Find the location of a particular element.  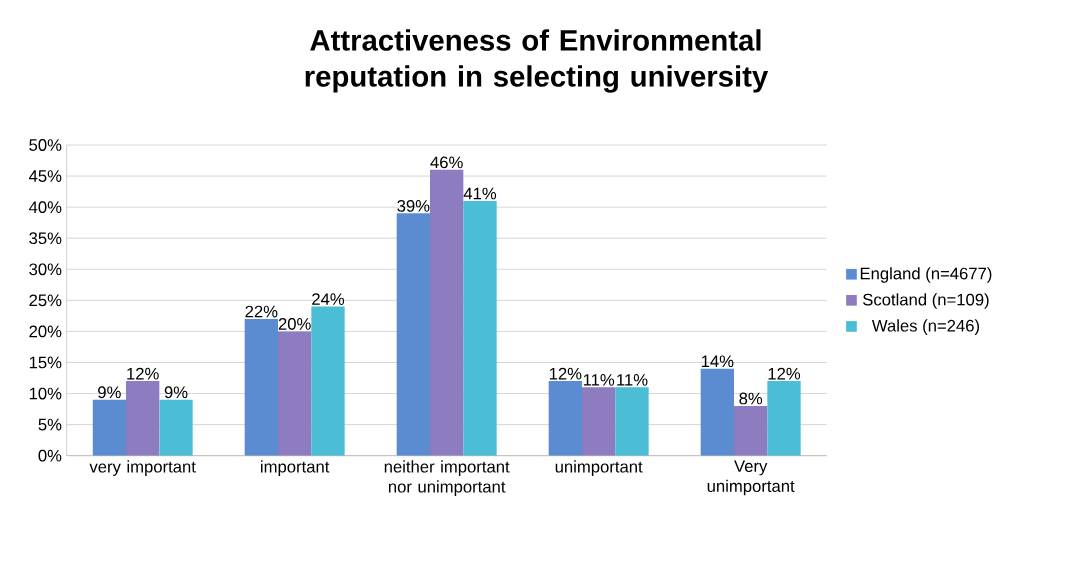

y-tick-label: 0% is located at coordinates (50, 455).